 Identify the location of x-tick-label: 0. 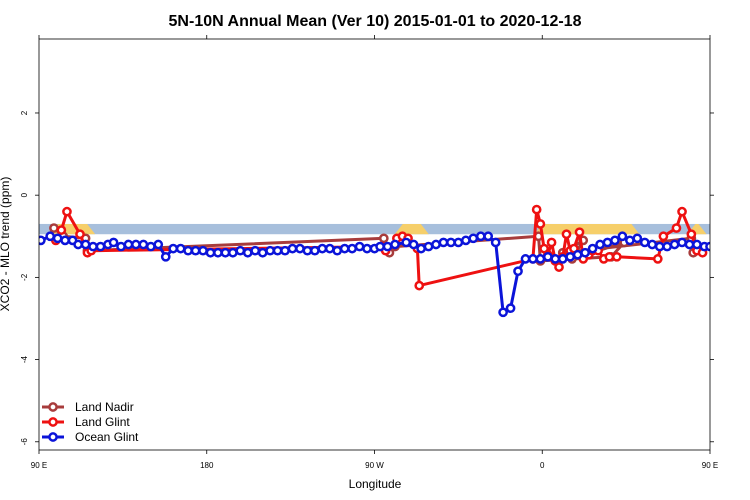
(542, 465).